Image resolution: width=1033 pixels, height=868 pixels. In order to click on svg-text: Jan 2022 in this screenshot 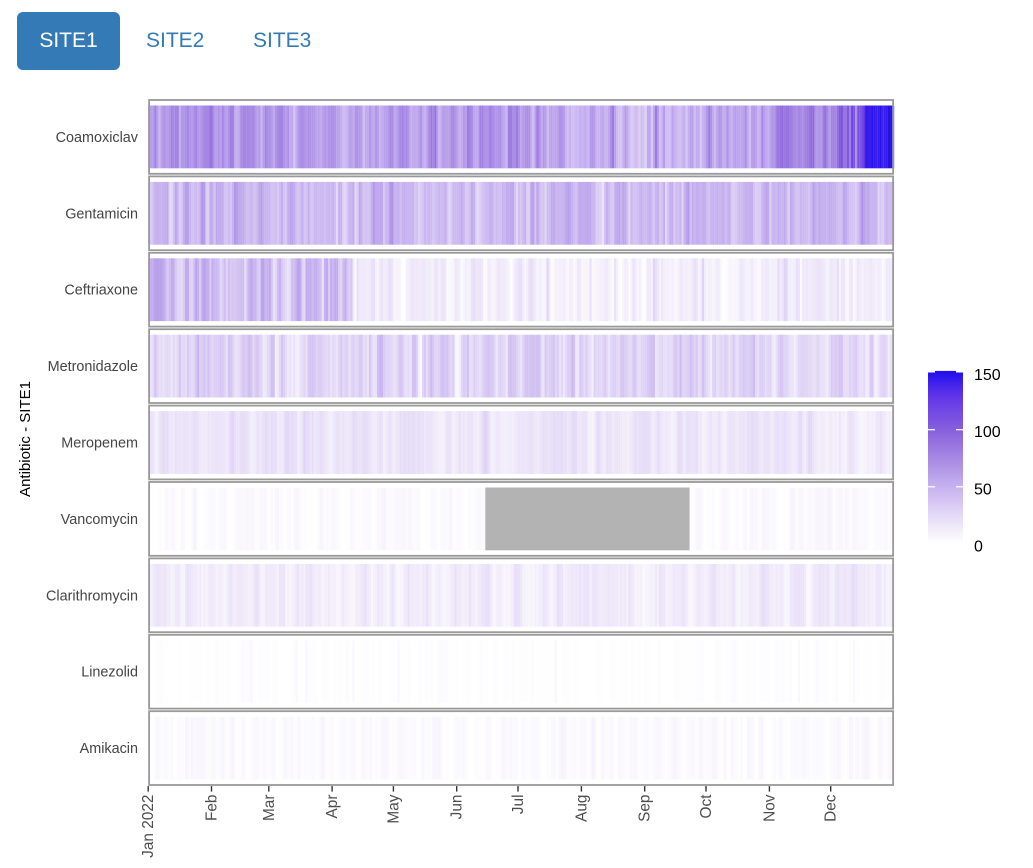, I will do `click(148, 826)`.